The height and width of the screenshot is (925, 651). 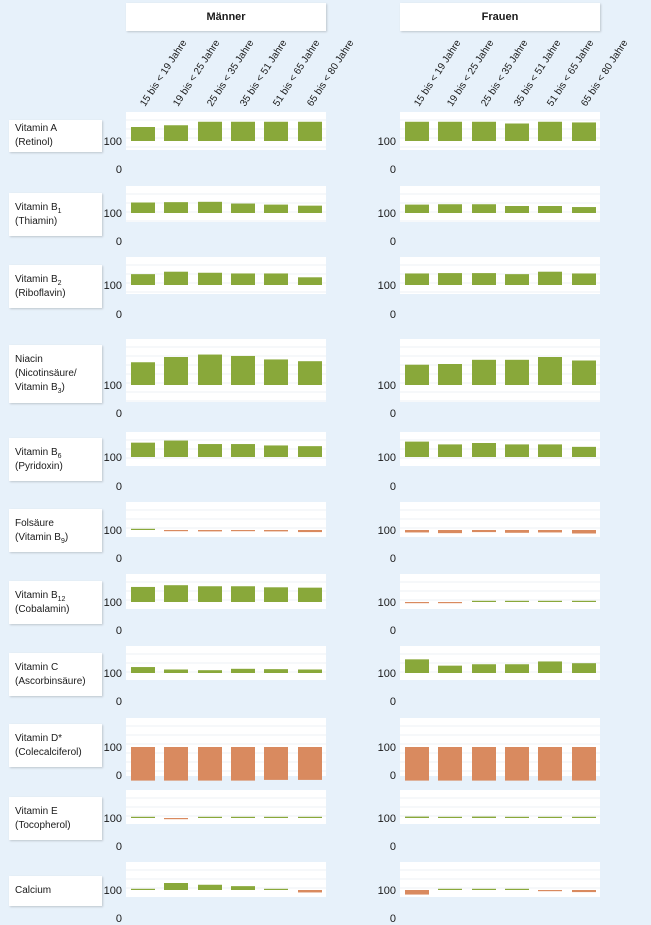 What do you see at coordinates (500, 17) in the screenshot?
I see `header-women: Frauen` at bounding box center [500, 17].